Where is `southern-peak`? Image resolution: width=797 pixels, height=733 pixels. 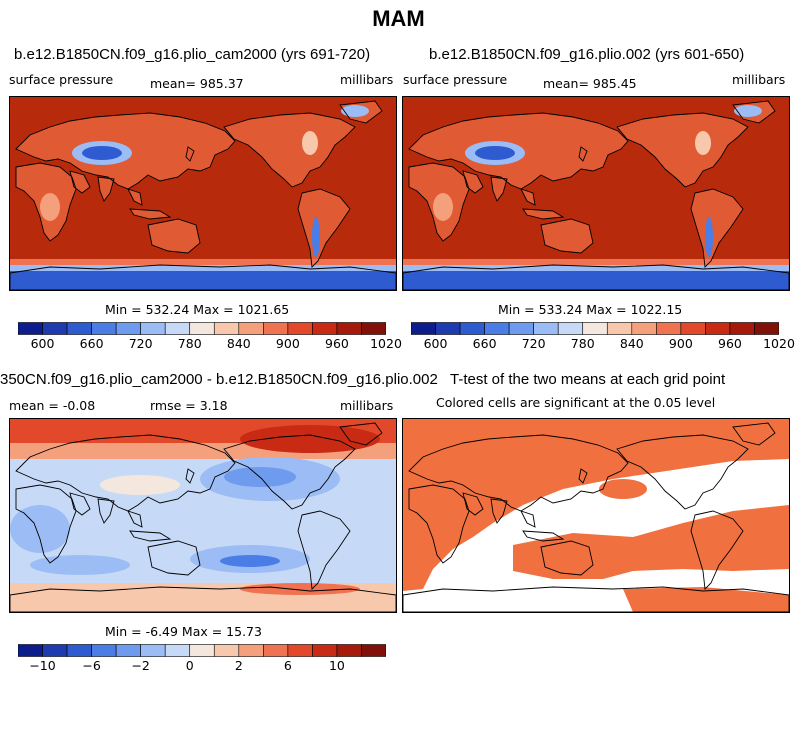 southern-peak is located at coordinates (300, 589).